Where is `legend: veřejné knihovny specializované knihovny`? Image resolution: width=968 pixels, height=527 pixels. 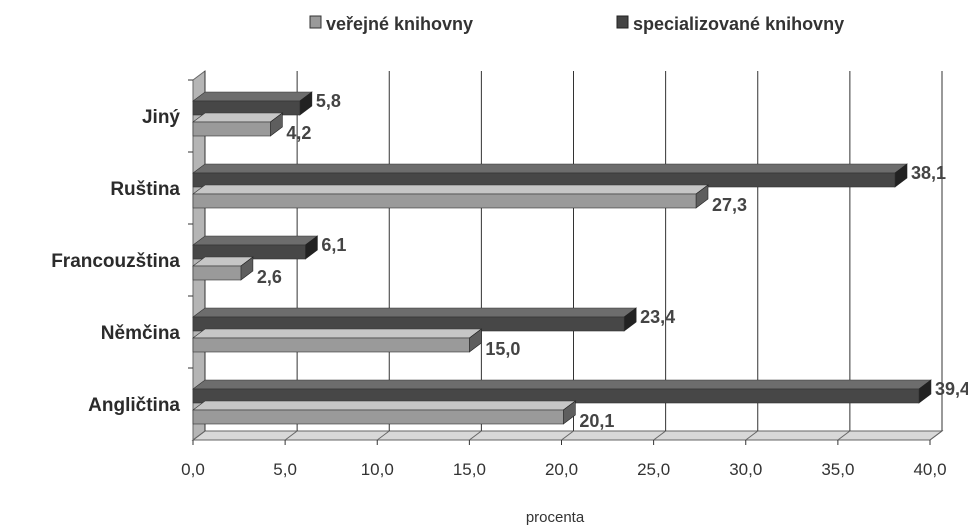
legend: veřejné knihovny specializované knihovny is located at coordinates (576, 24).